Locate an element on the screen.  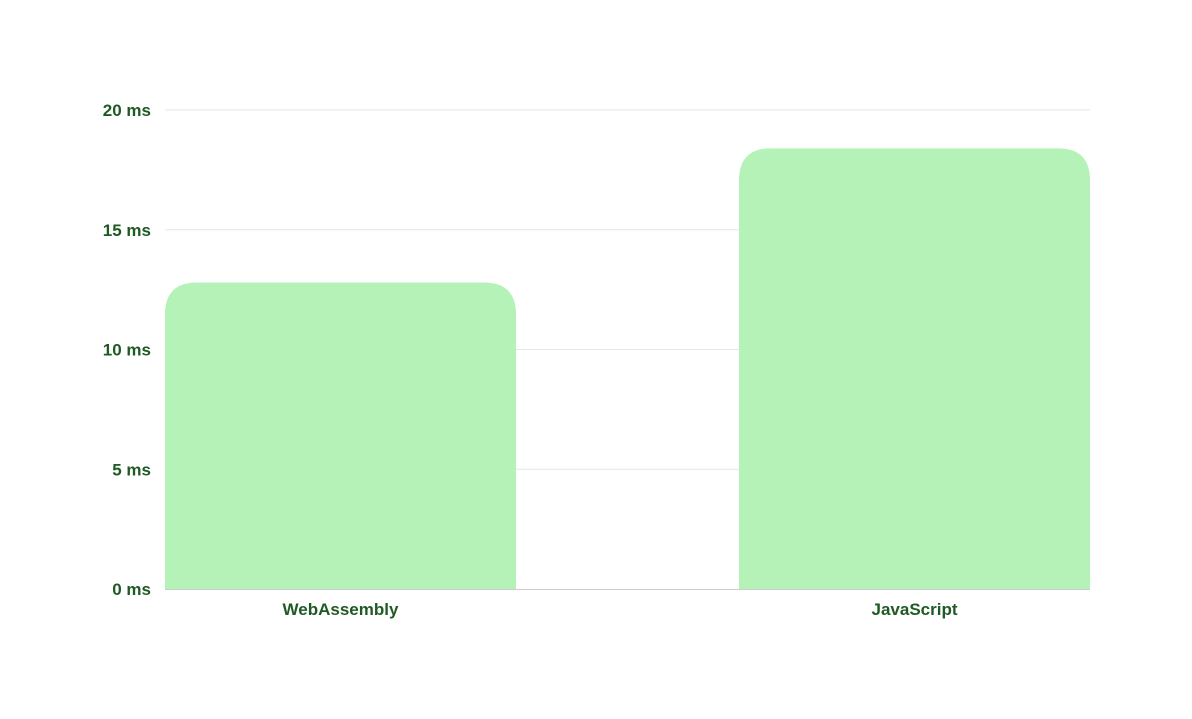
x-tick-label: WebAssembly is located at coordinates (341, 609).